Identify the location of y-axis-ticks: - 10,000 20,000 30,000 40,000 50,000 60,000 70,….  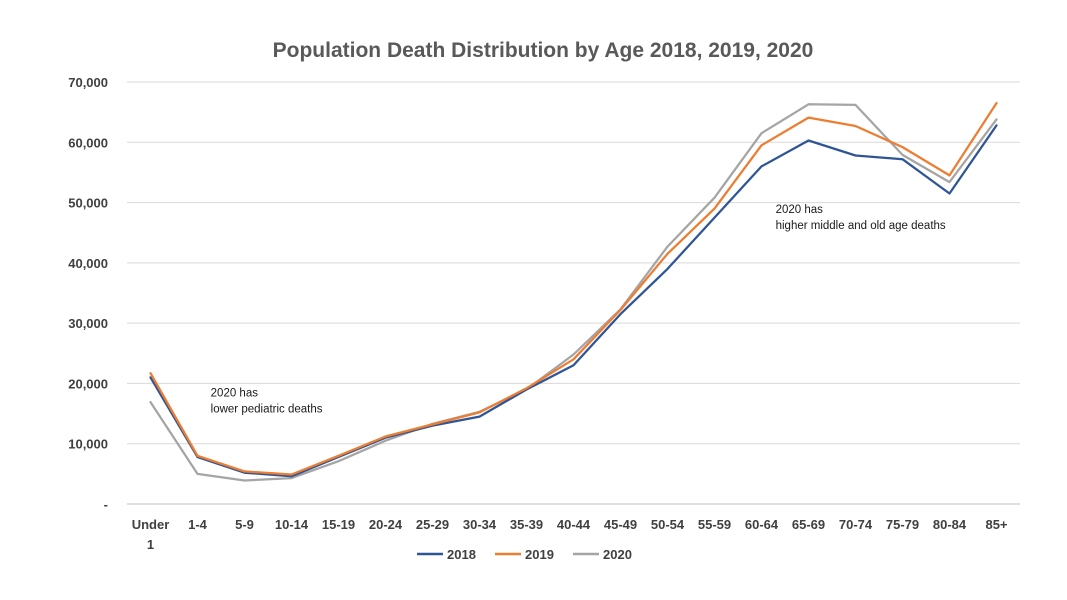
(88, 293).